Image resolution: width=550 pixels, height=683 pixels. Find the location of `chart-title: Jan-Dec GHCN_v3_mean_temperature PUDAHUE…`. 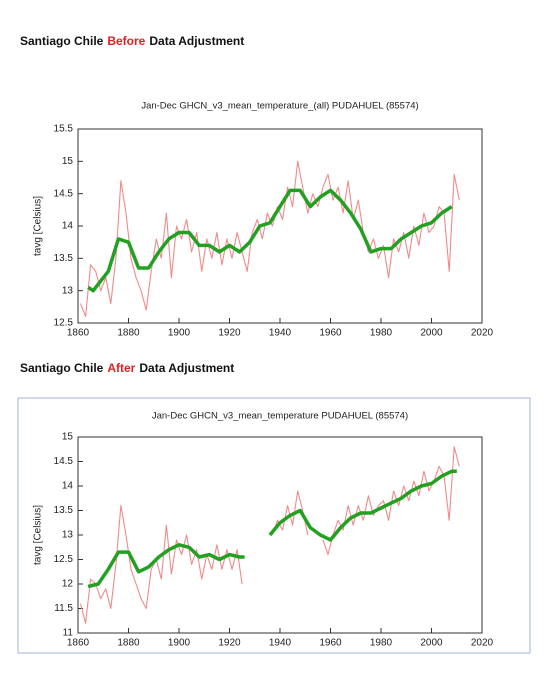

chart-title: Jan-Dec GHCN_v3_mean_temperature PUDAHUE… is located at coordinates (280, 416).